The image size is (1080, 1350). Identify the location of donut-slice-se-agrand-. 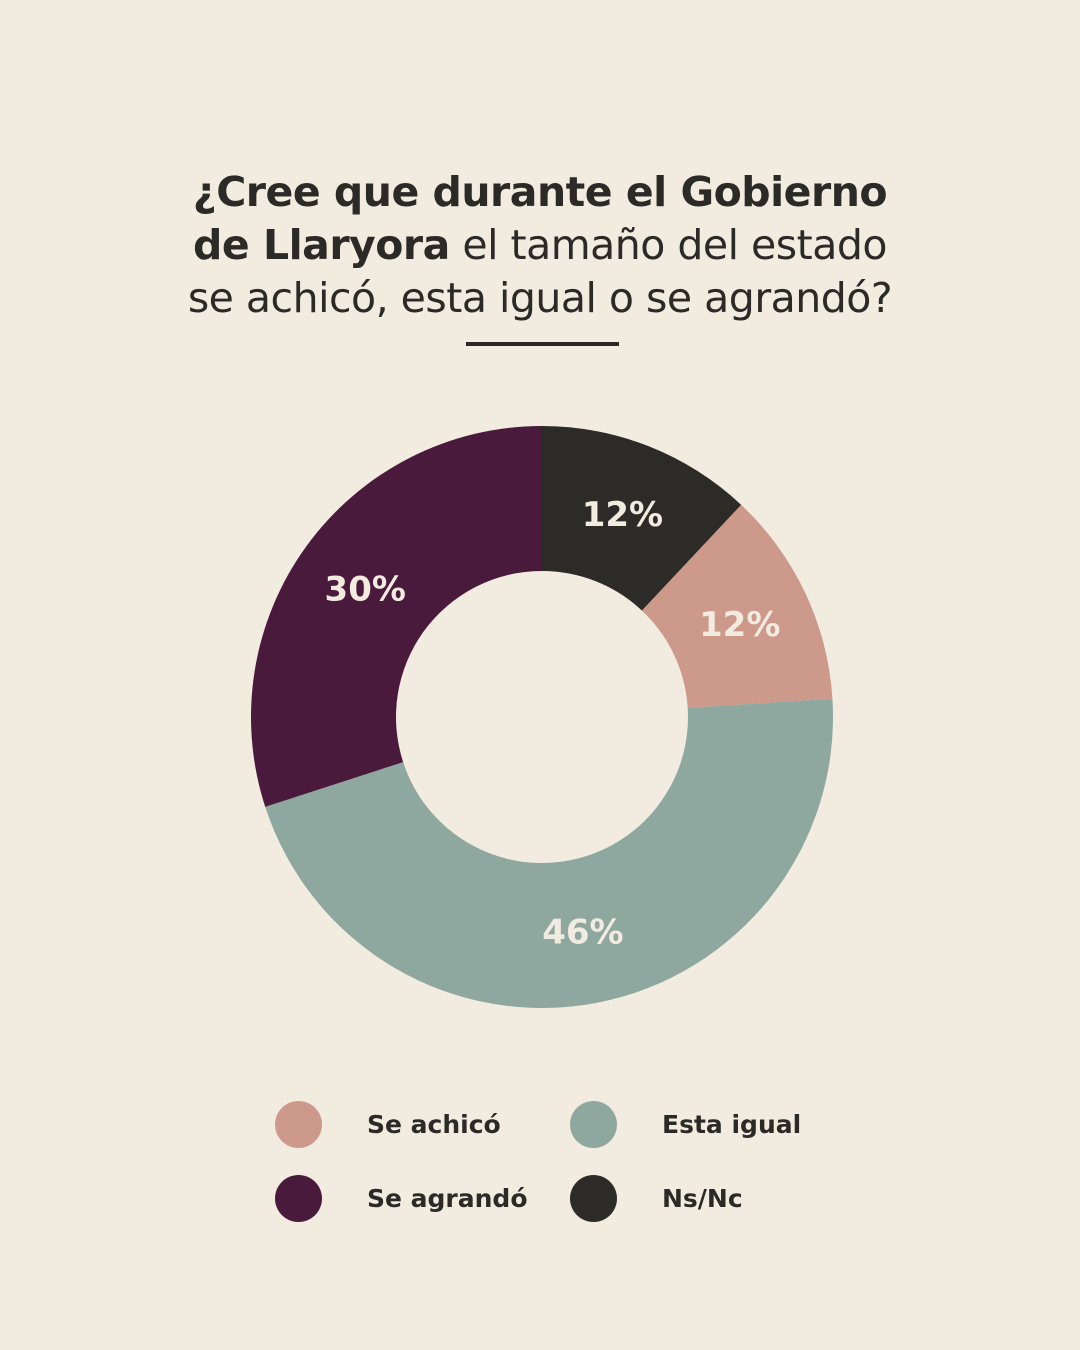
(396, 616).